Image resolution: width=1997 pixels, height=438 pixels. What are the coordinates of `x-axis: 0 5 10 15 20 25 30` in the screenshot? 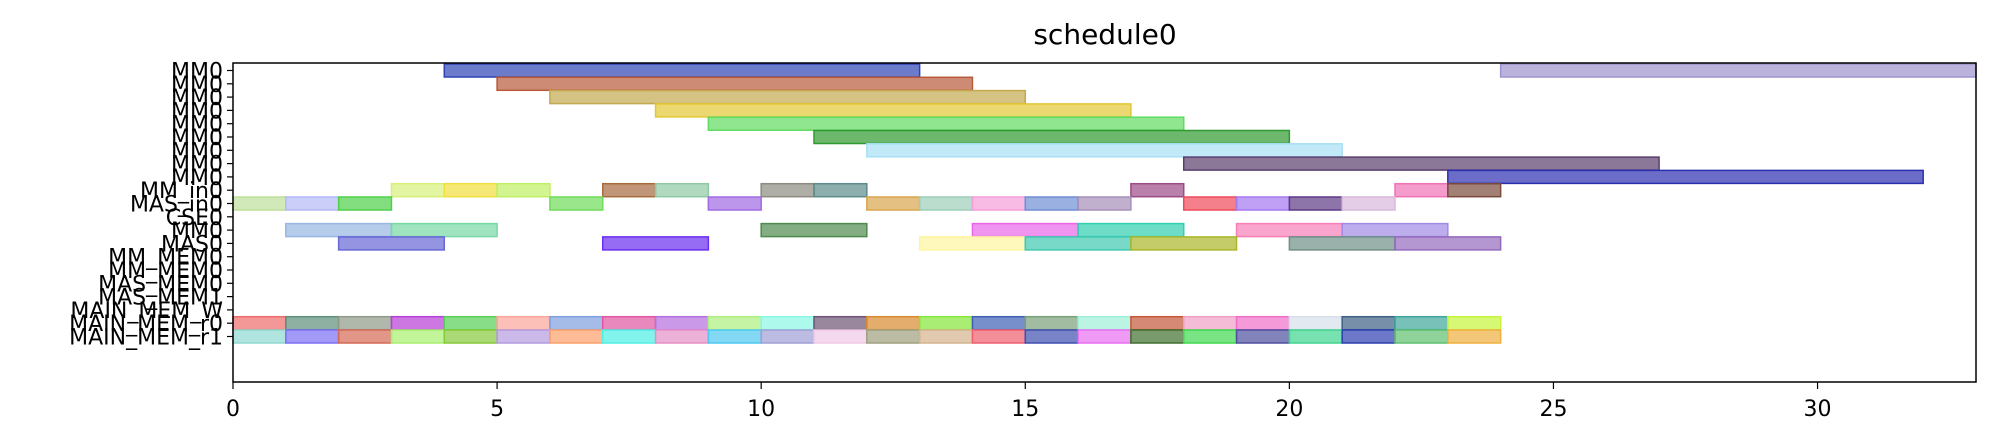 It's located at (1029, 402).